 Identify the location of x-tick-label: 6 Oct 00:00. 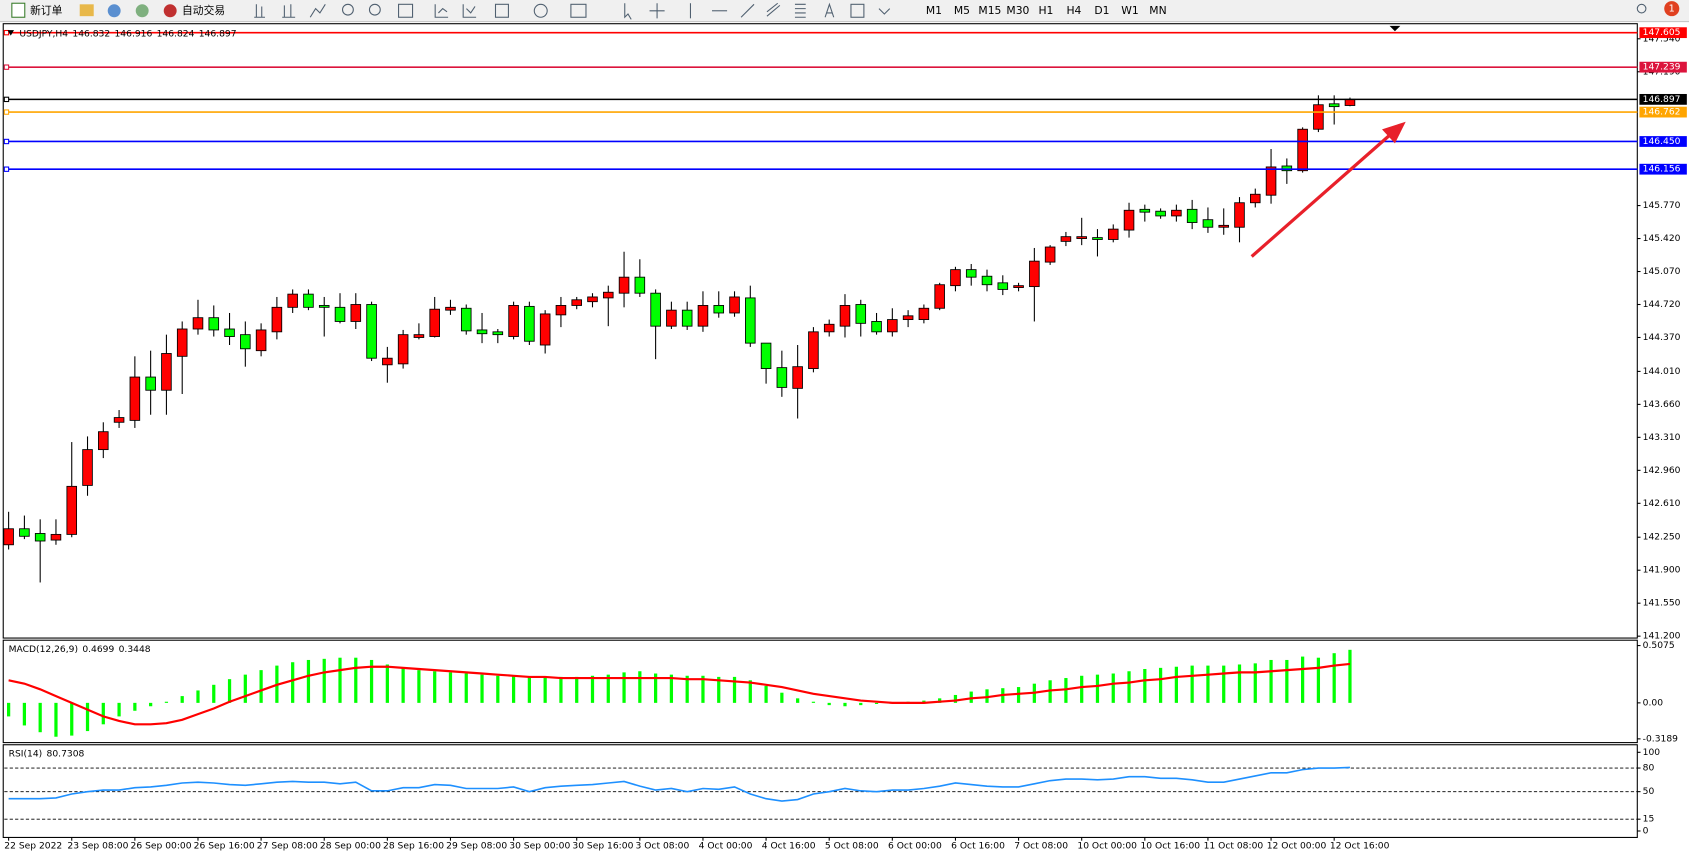
(915, 847).